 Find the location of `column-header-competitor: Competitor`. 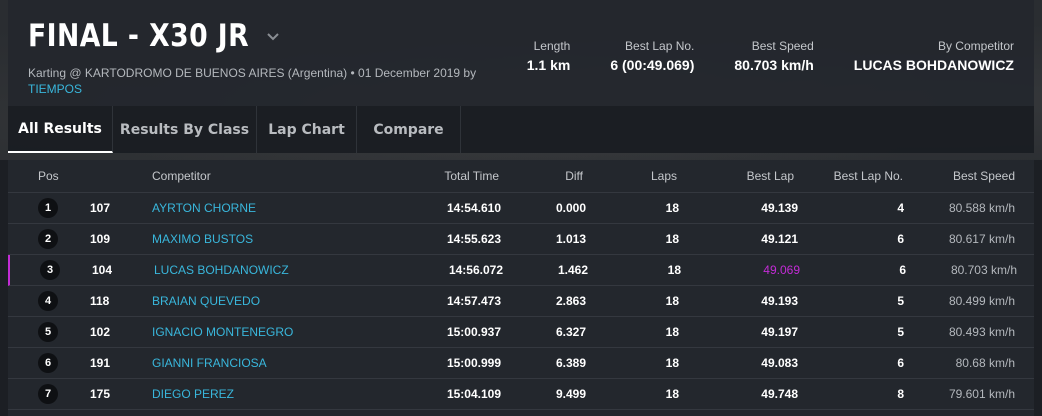

column-header-competitor: Competitor is located at coordinates (181, 176).